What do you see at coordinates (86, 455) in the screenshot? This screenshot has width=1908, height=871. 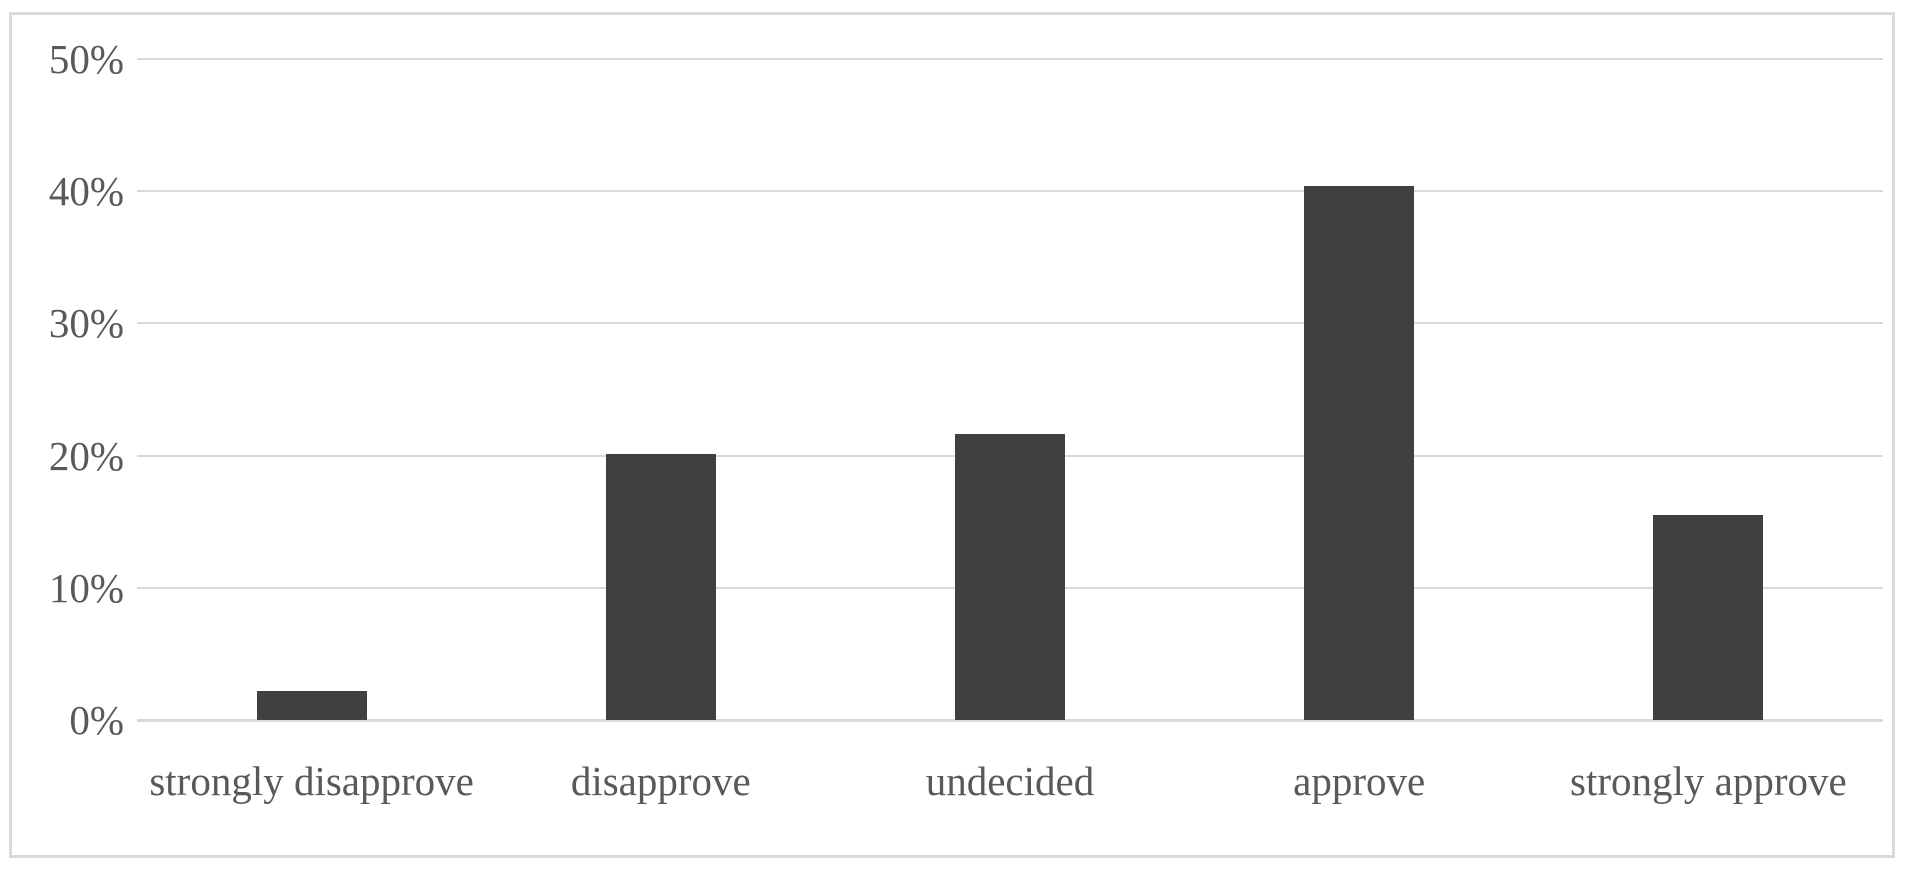 I see `y-tick-label: 20%` at bounding box center [86, 455].